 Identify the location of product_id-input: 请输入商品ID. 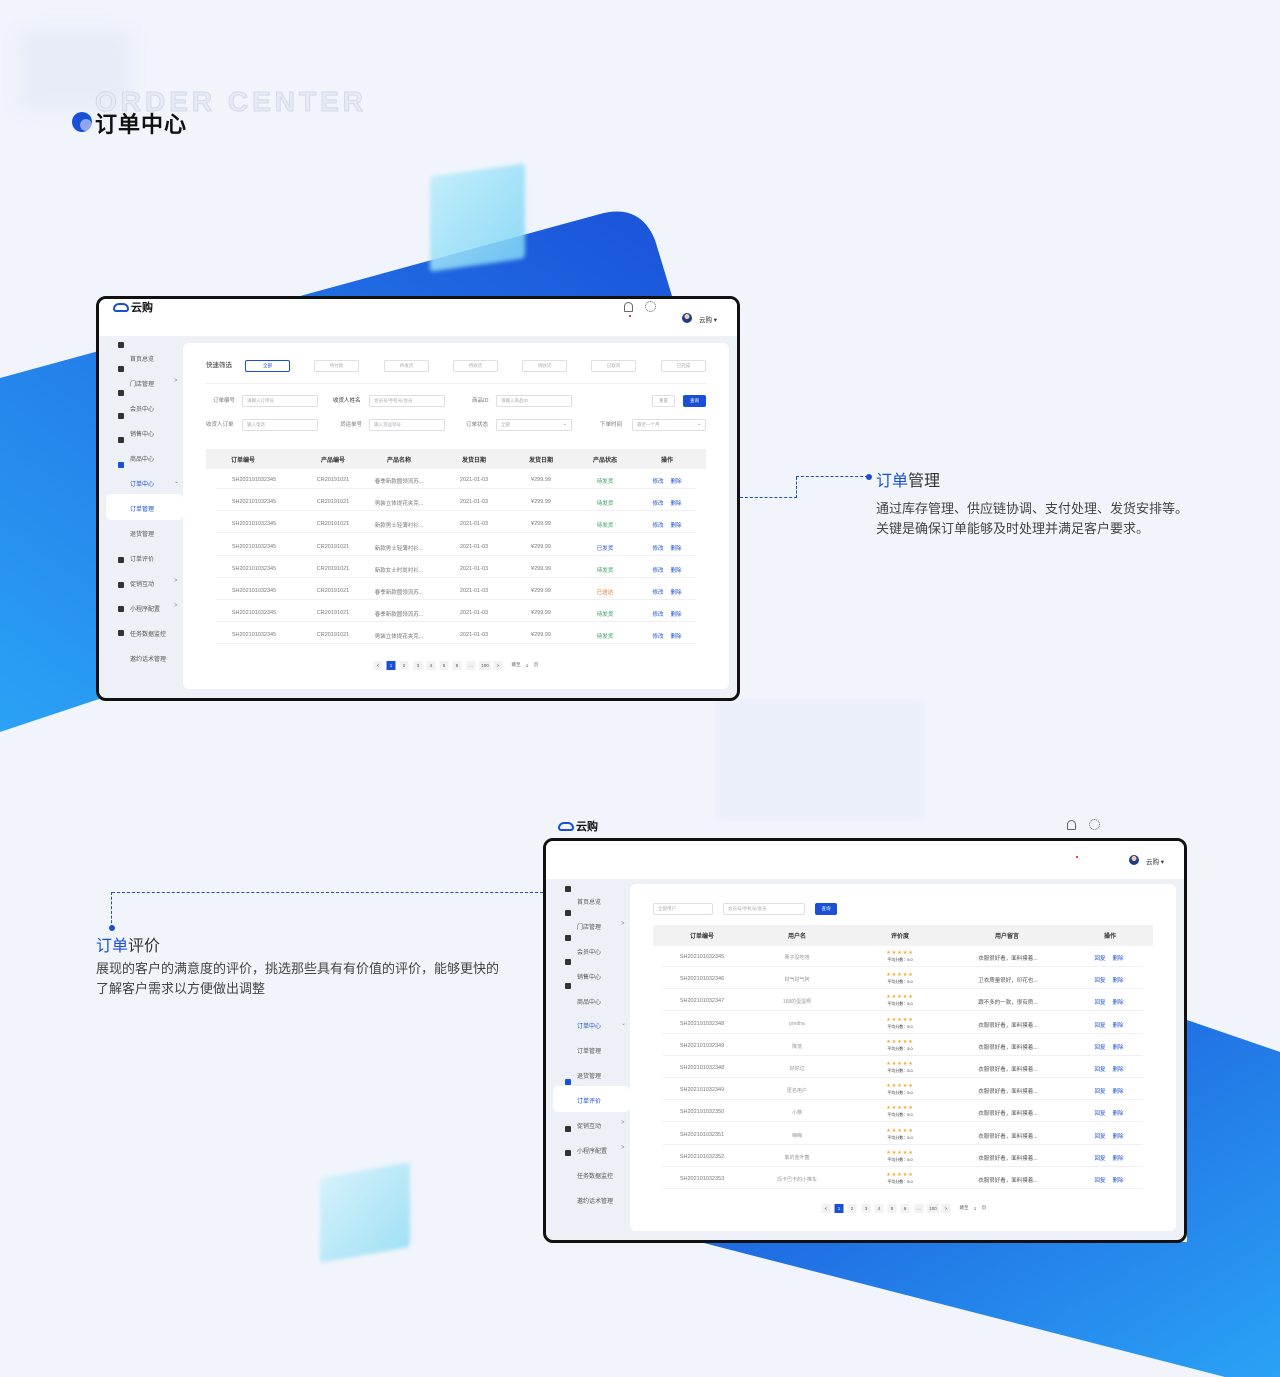
(534, 401).